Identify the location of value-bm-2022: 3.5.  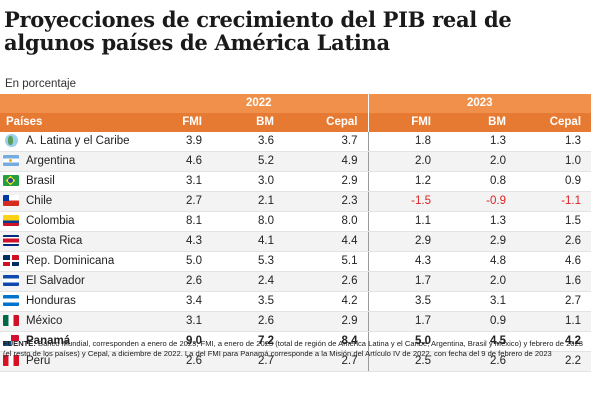
(248, 301).